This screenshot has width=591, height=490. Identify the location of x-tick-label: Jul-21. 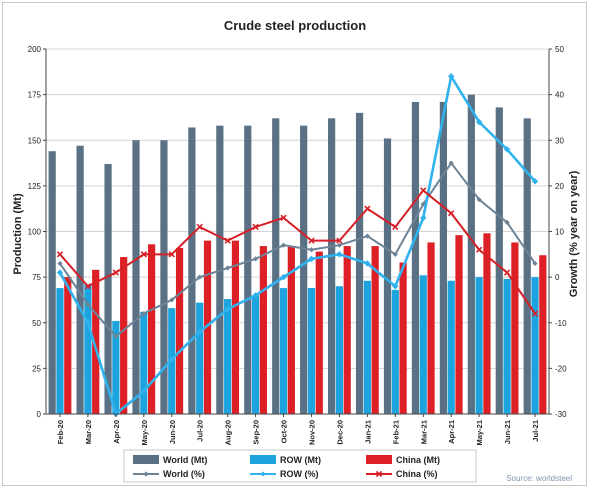
(535, 431).